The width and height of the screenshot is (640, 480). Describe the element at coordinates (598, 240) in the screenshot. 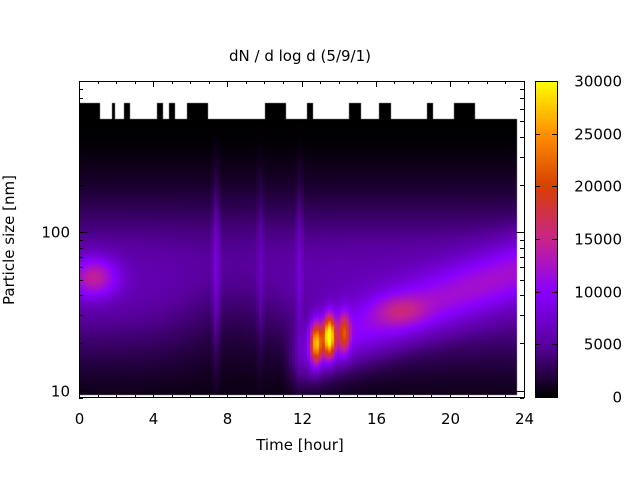

I see `colorbar-tick-label: 15000` at that location.